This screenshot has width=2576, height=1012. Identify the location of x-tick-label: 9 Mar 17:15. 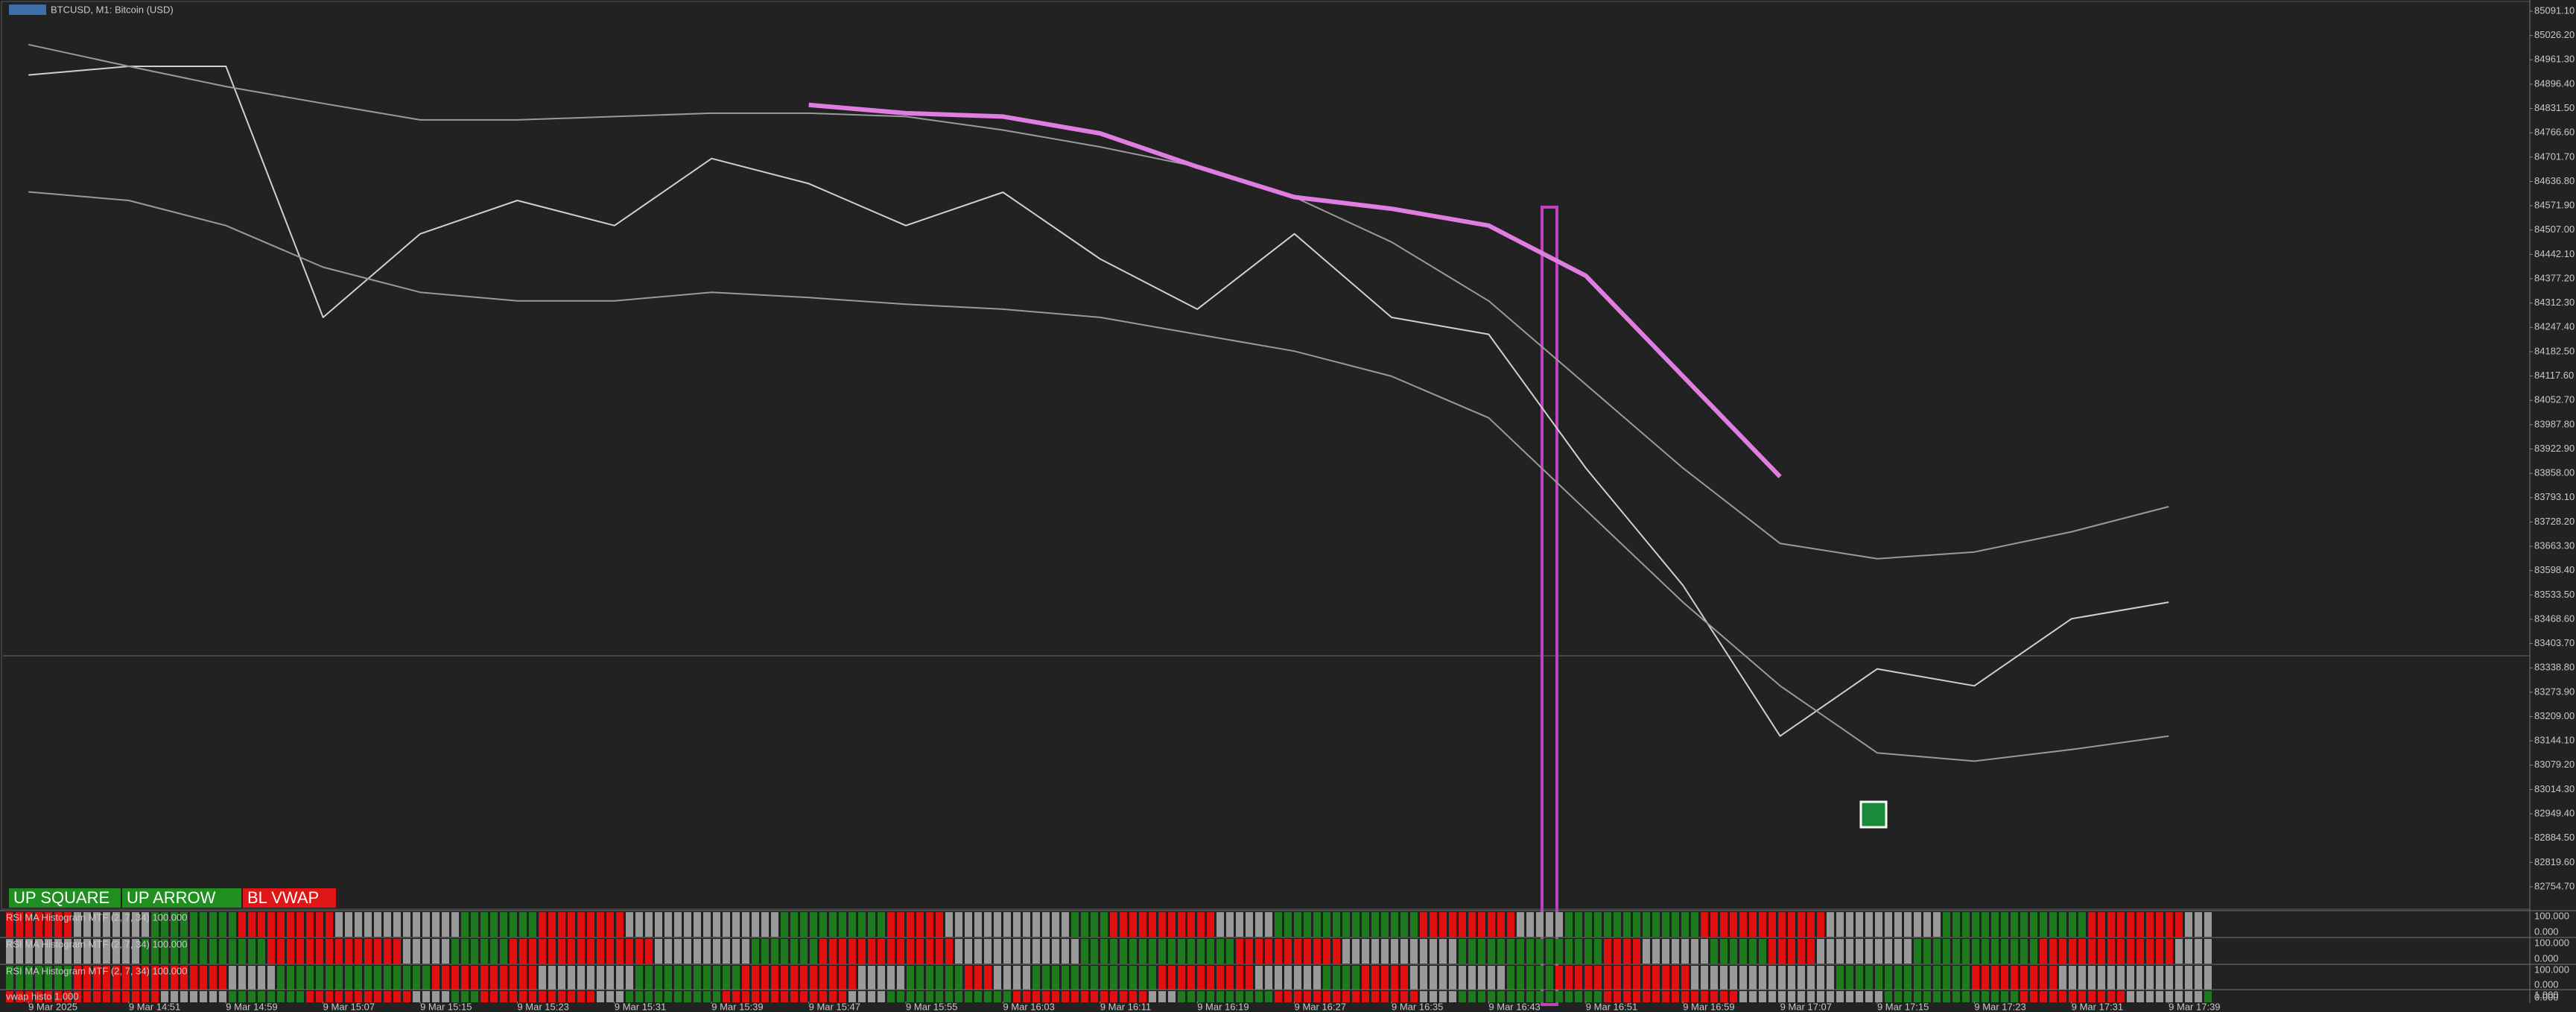
(1903, 1006).